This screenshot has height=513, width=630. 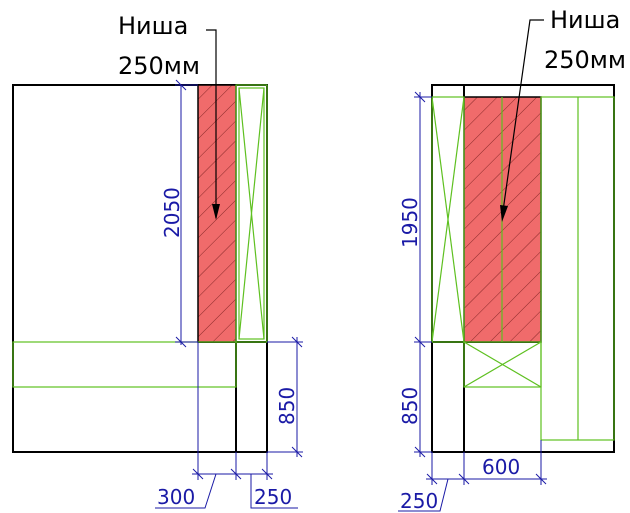 I want to click on left-dim-bottom-a-label: 300, so click(x=176, y=497).